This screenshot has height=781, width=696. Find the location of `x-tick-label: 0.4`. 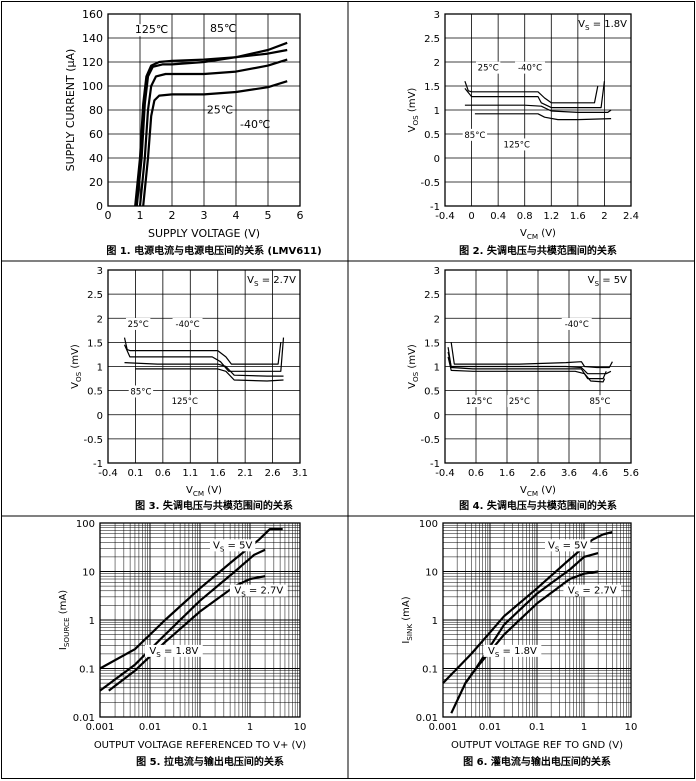

x-tick-label: 0.4 is located at coordinates (498, 216).